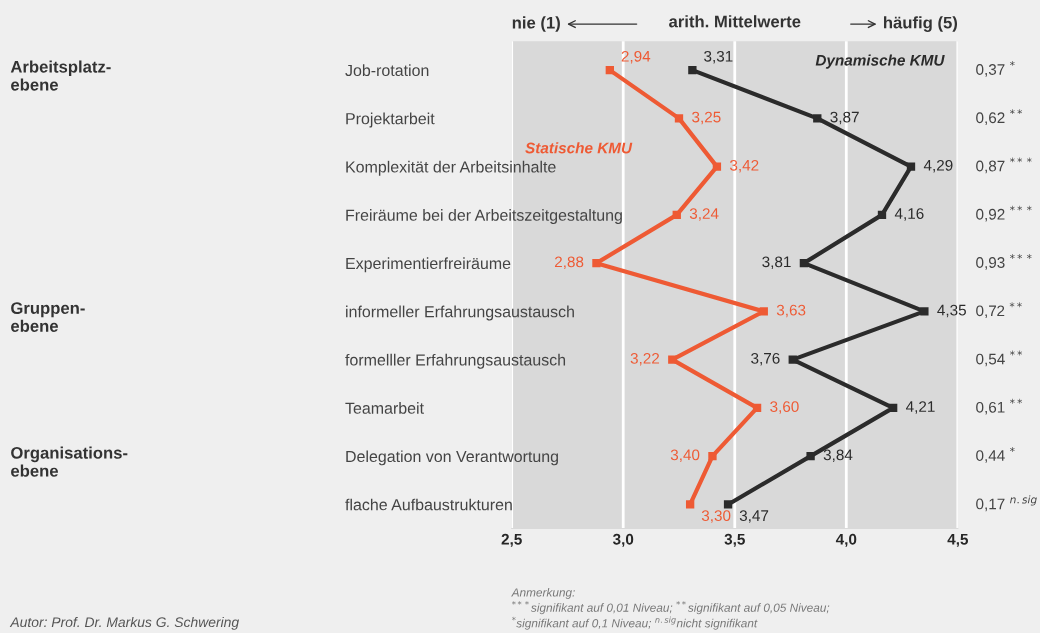 This screenshot has width=1040, height=633. What do you see at coordinates (623, 540) in the screenshot?
I see `x-tick-label: 3,0` at bounding box center [623, 540].